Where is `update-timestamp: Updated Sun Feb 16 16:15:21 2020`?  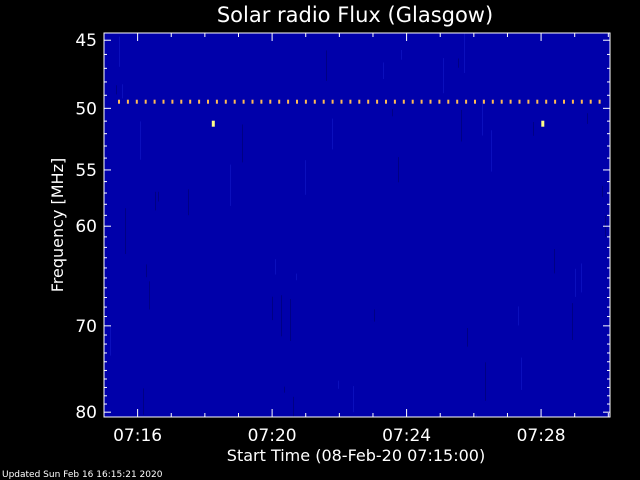
update-timestamp: Updated Sun Feb 16 16:15:21 2020 is located at coordinates (82, 475).